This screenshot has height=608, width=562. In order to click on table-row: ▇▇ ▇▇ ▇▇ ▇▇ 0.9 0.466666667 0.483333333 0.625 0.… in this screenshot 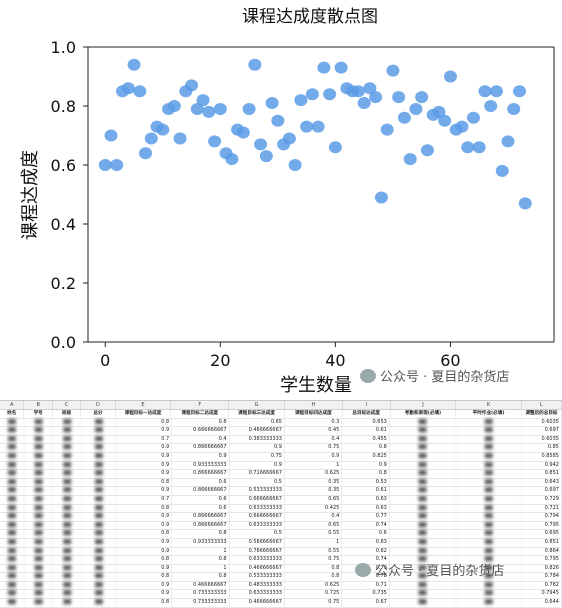, I will do `click(281, 586)`.